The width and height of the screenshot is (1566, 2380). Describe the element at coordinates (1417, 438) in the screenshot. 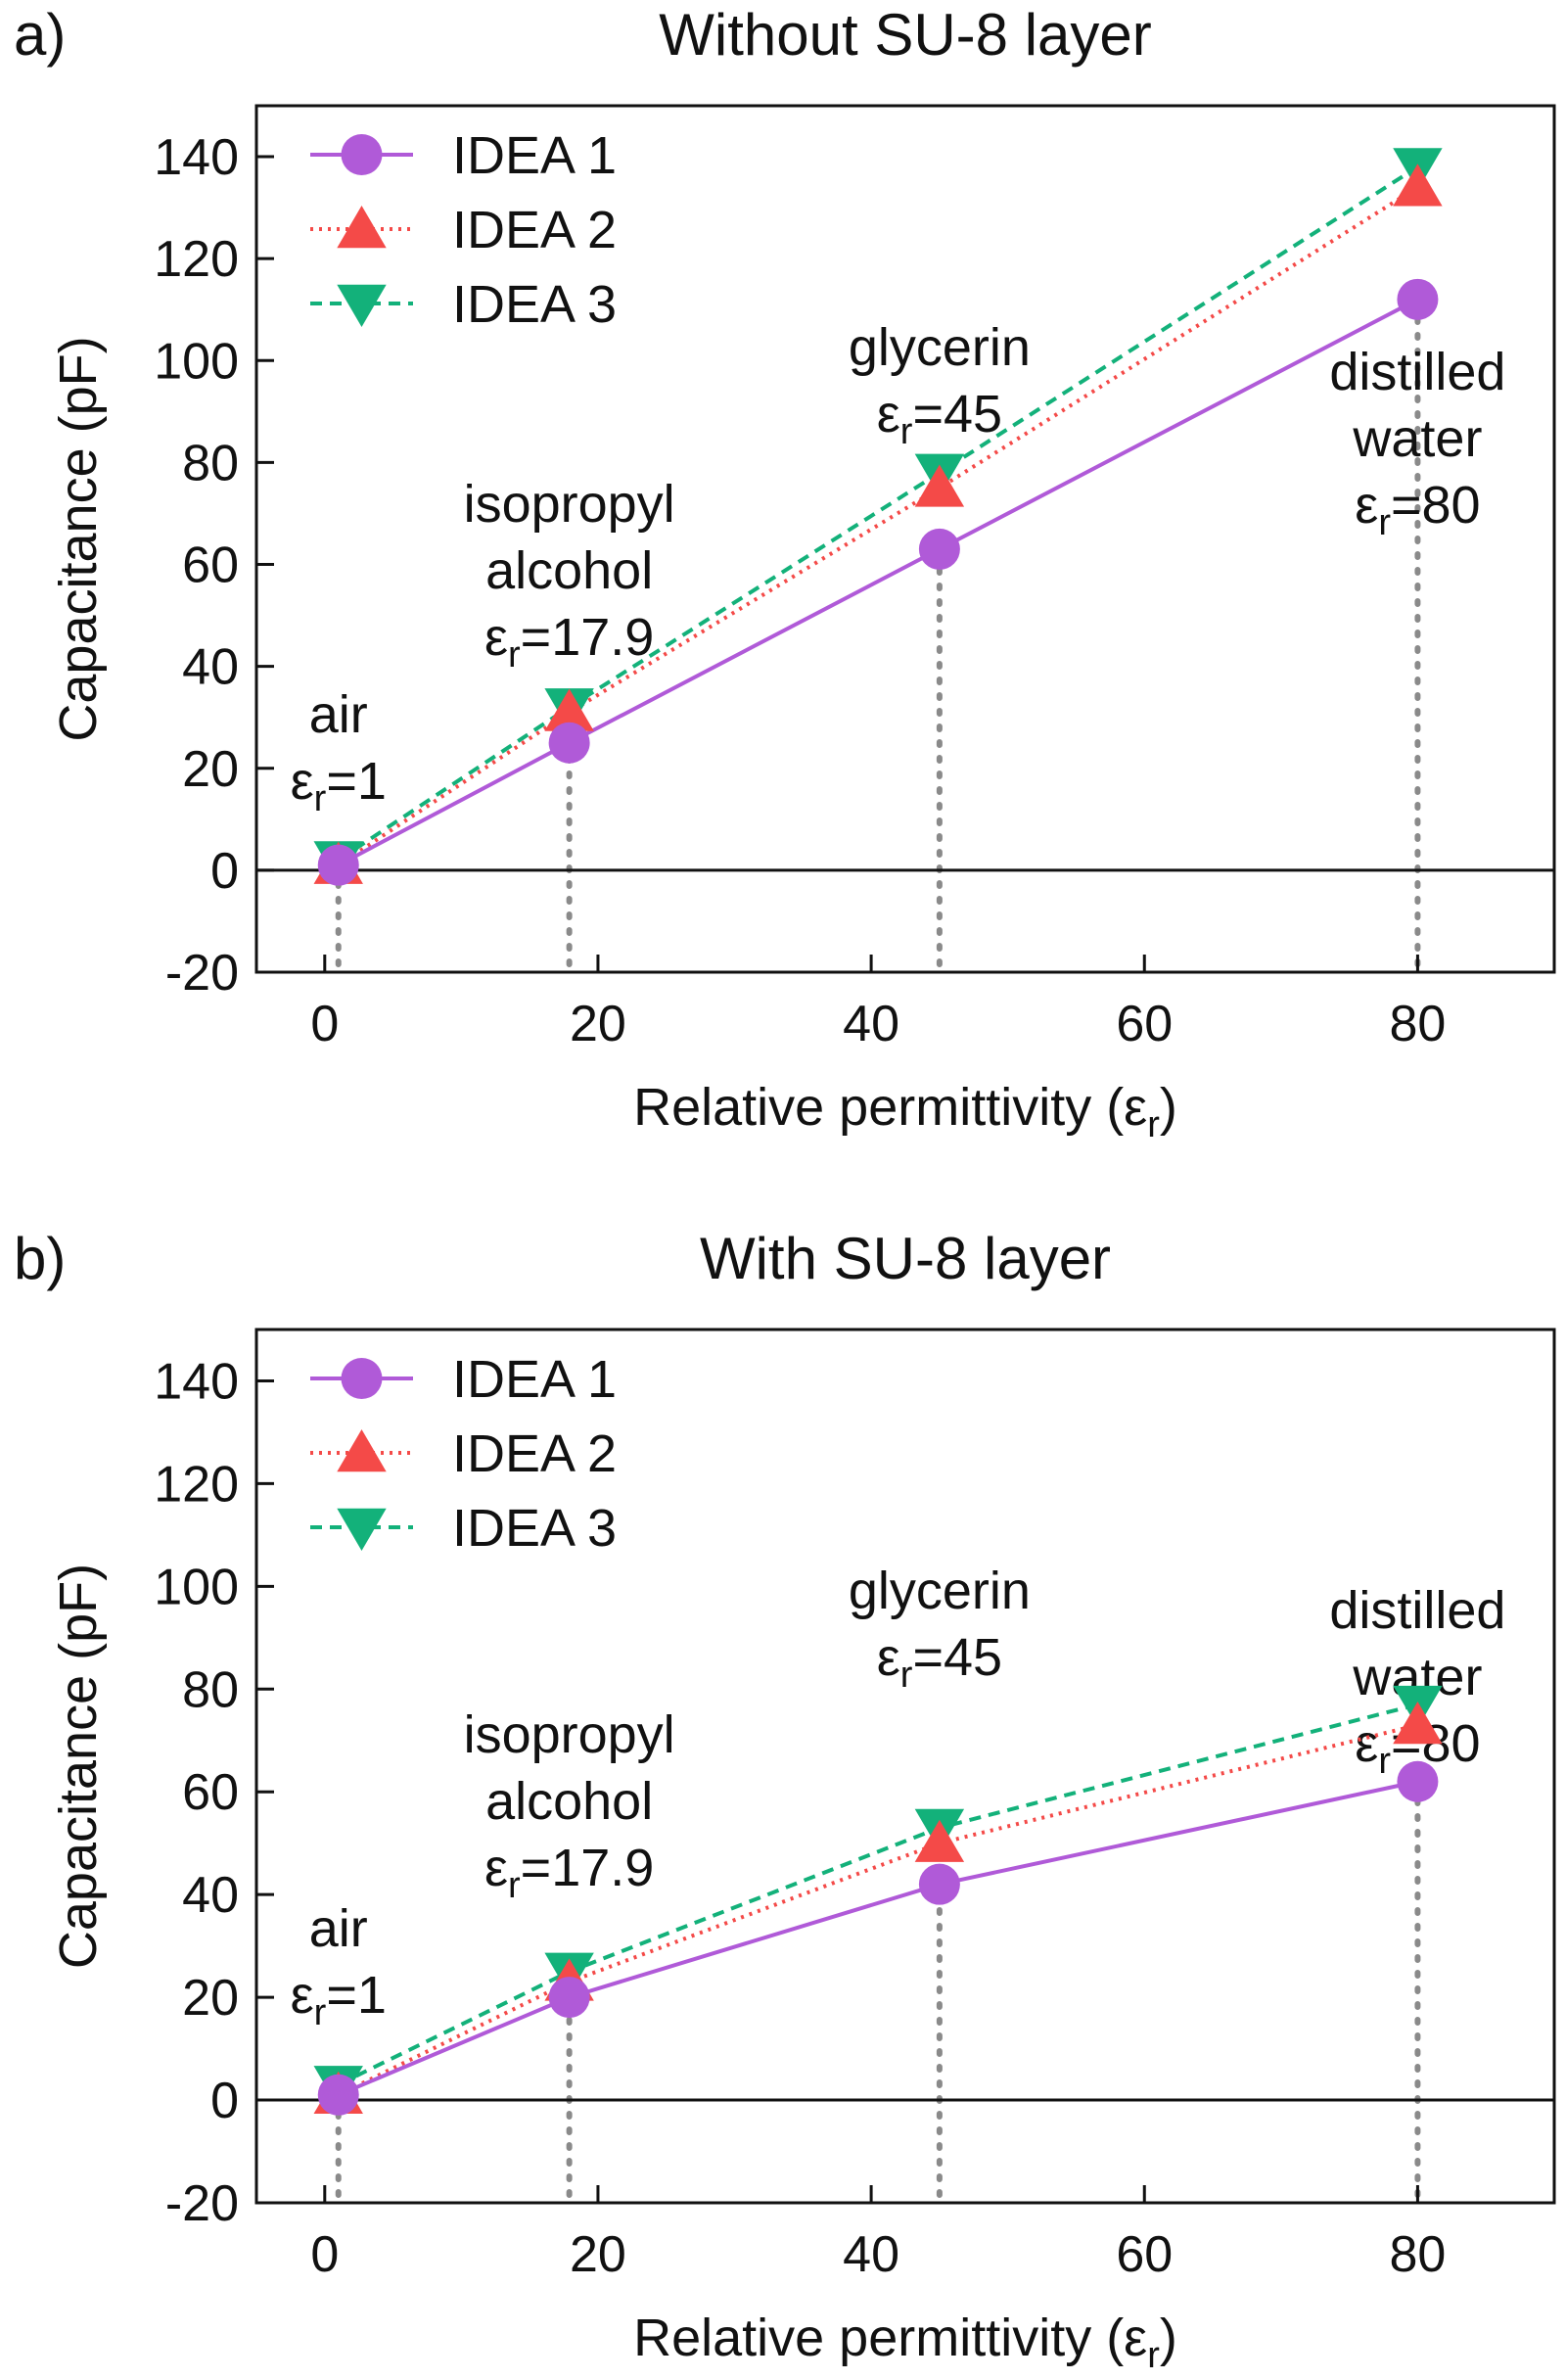

I see `annotation-distilled-water-line: water` at that location.